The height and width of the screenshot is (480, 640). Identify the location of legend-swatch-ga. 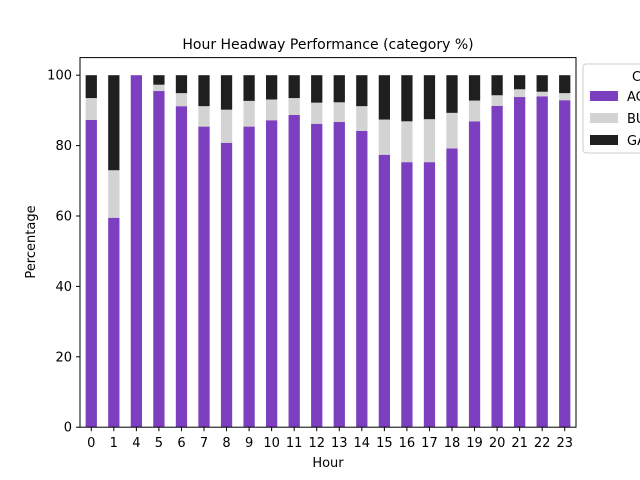
(604, 140).